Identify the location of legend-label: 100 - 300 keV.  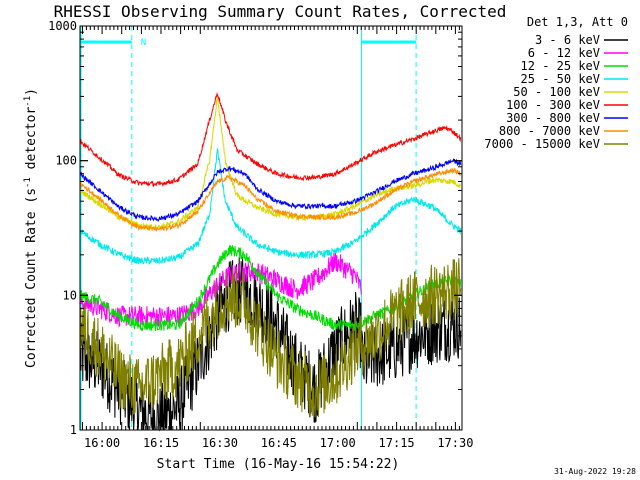
(553, 105).